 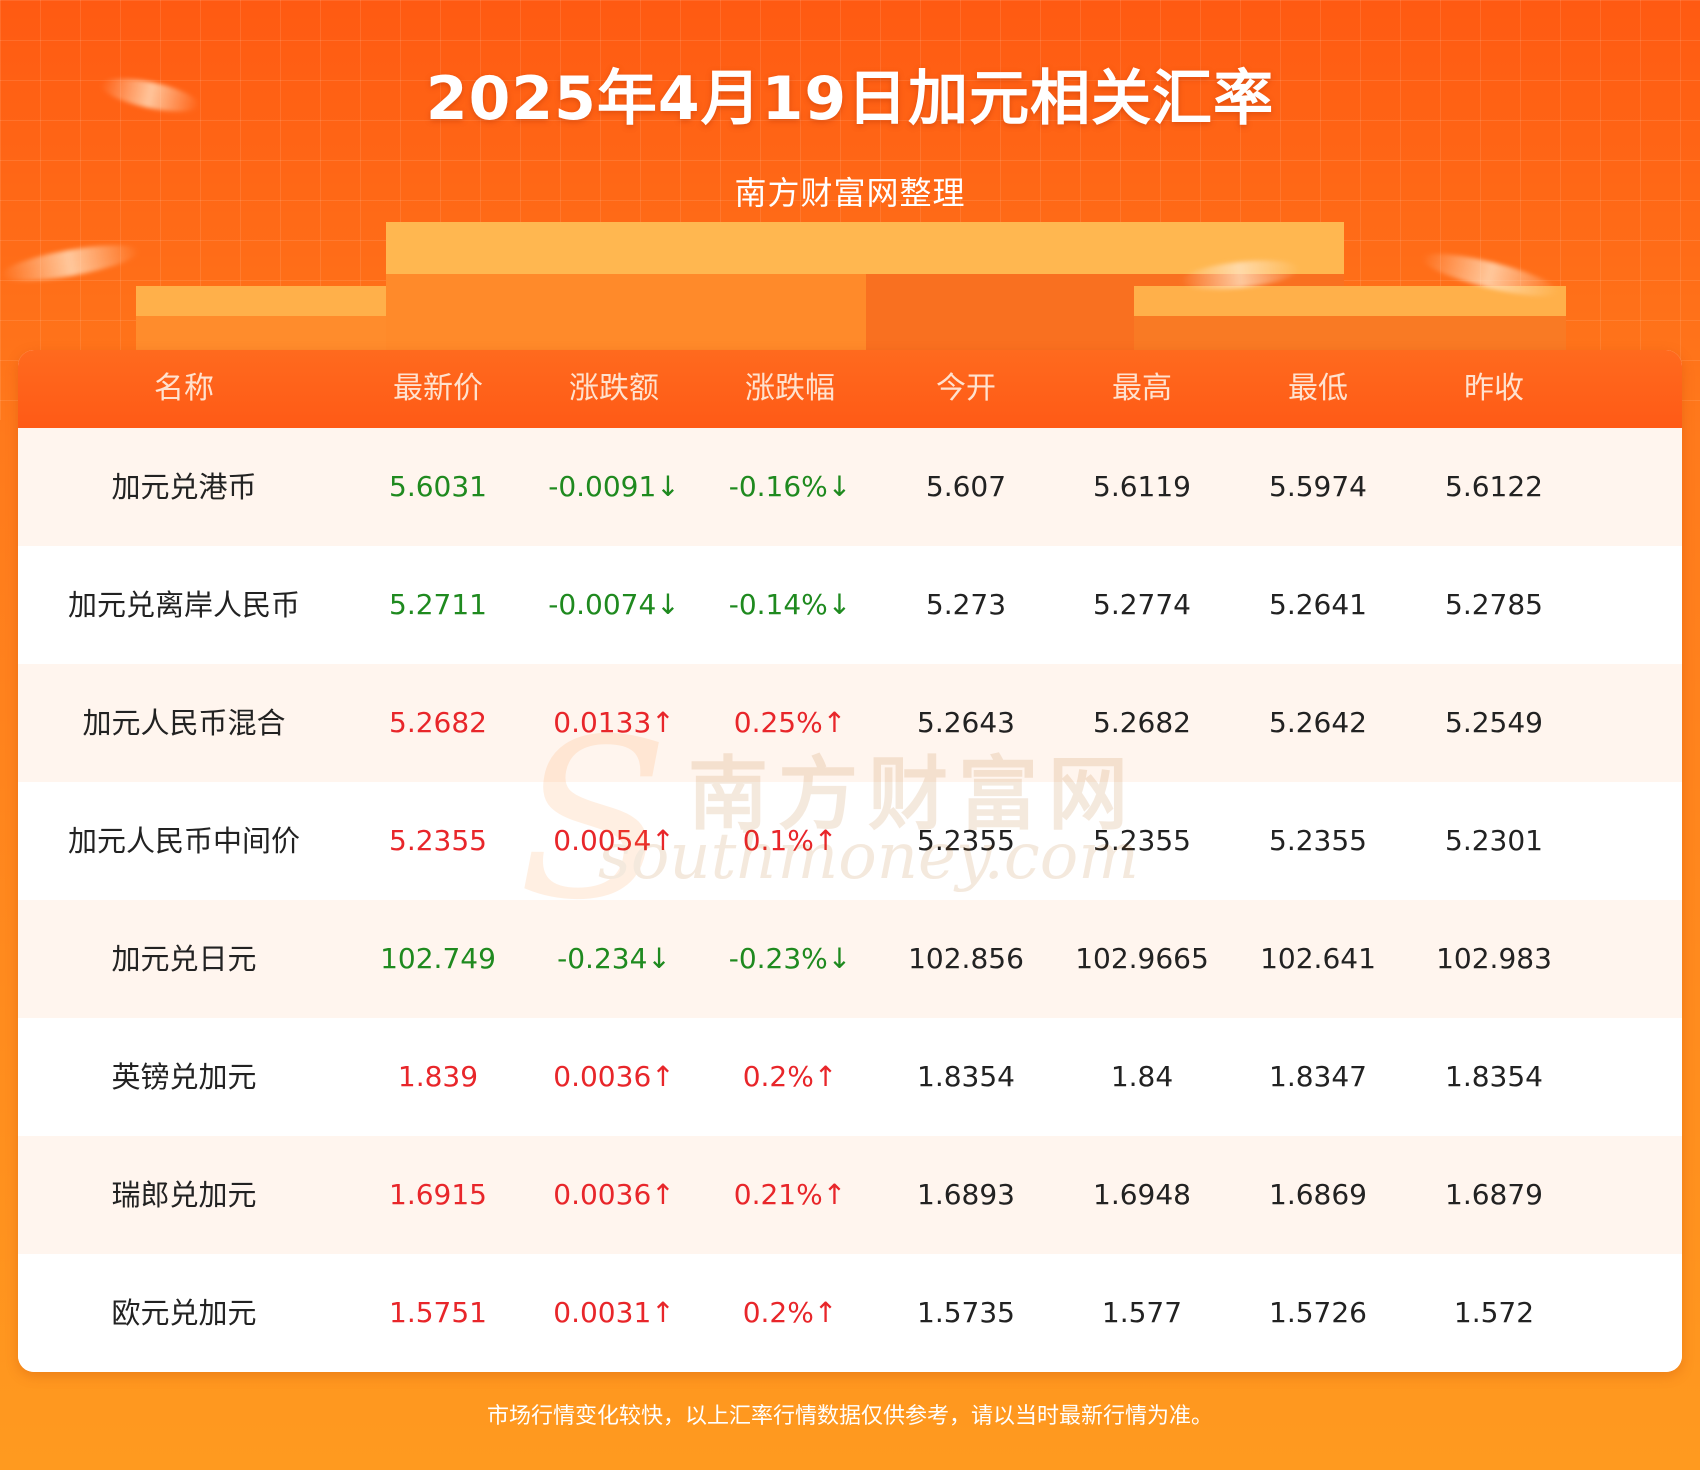 I want to click on cell-change-pct: -0.14%↓, so click(x=790, y=604).